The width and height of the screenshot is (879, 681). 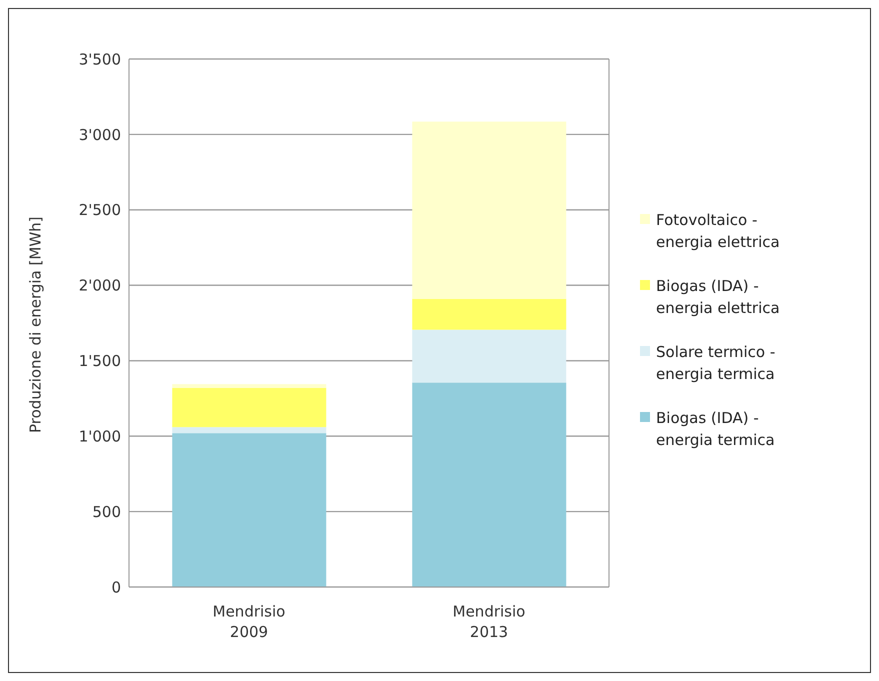 I want to click on y-tick-label: 3'000, so click(x=99, y=135).